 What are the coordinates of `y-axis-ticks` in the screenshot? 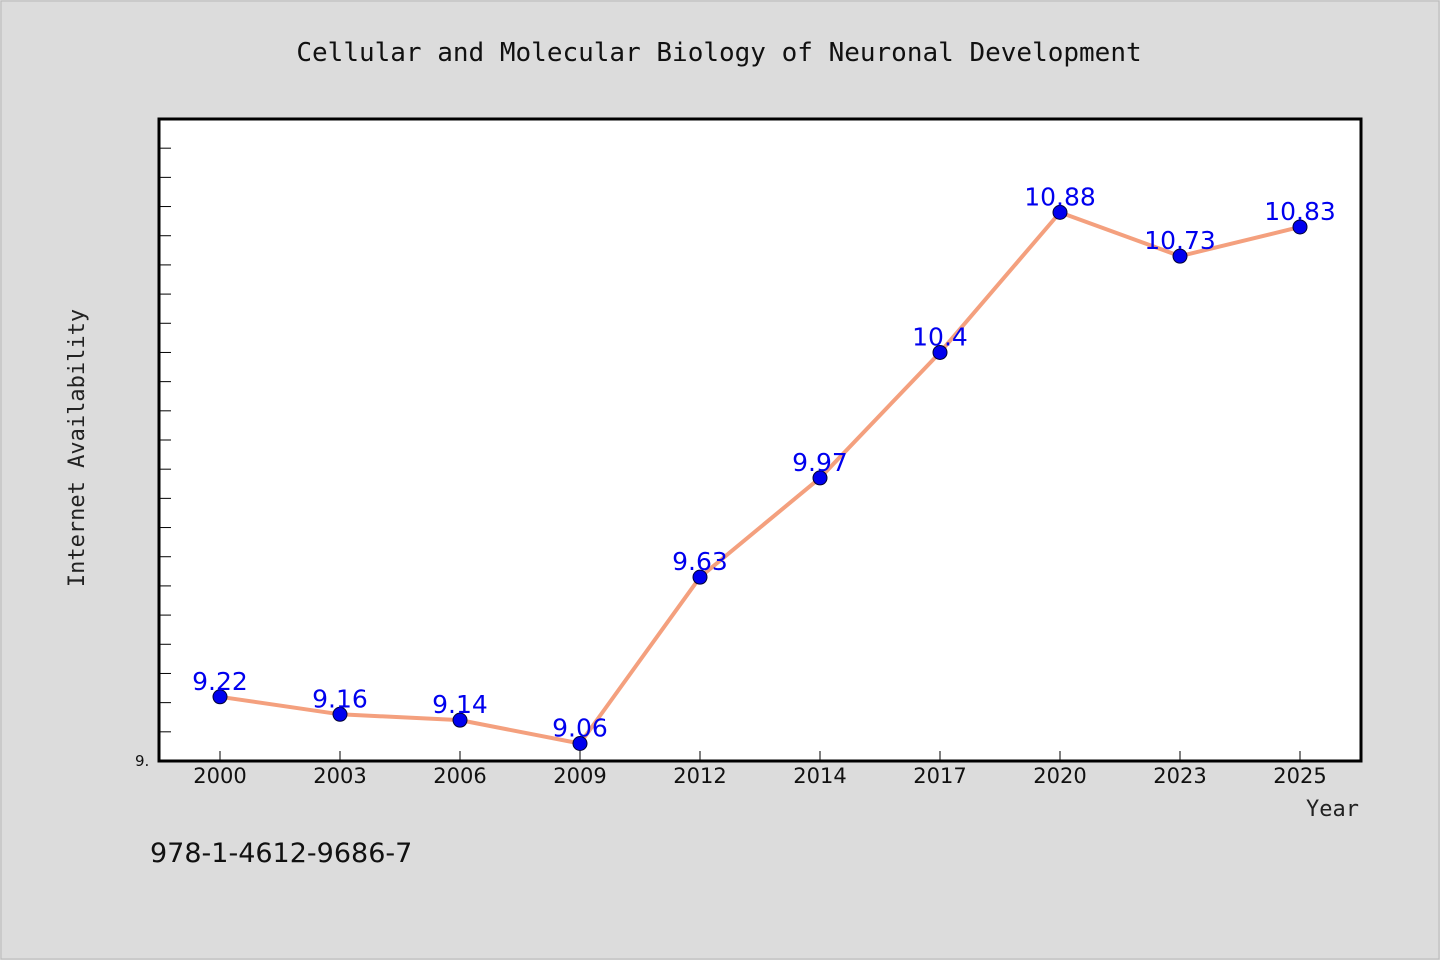 It's located at (165, 440).